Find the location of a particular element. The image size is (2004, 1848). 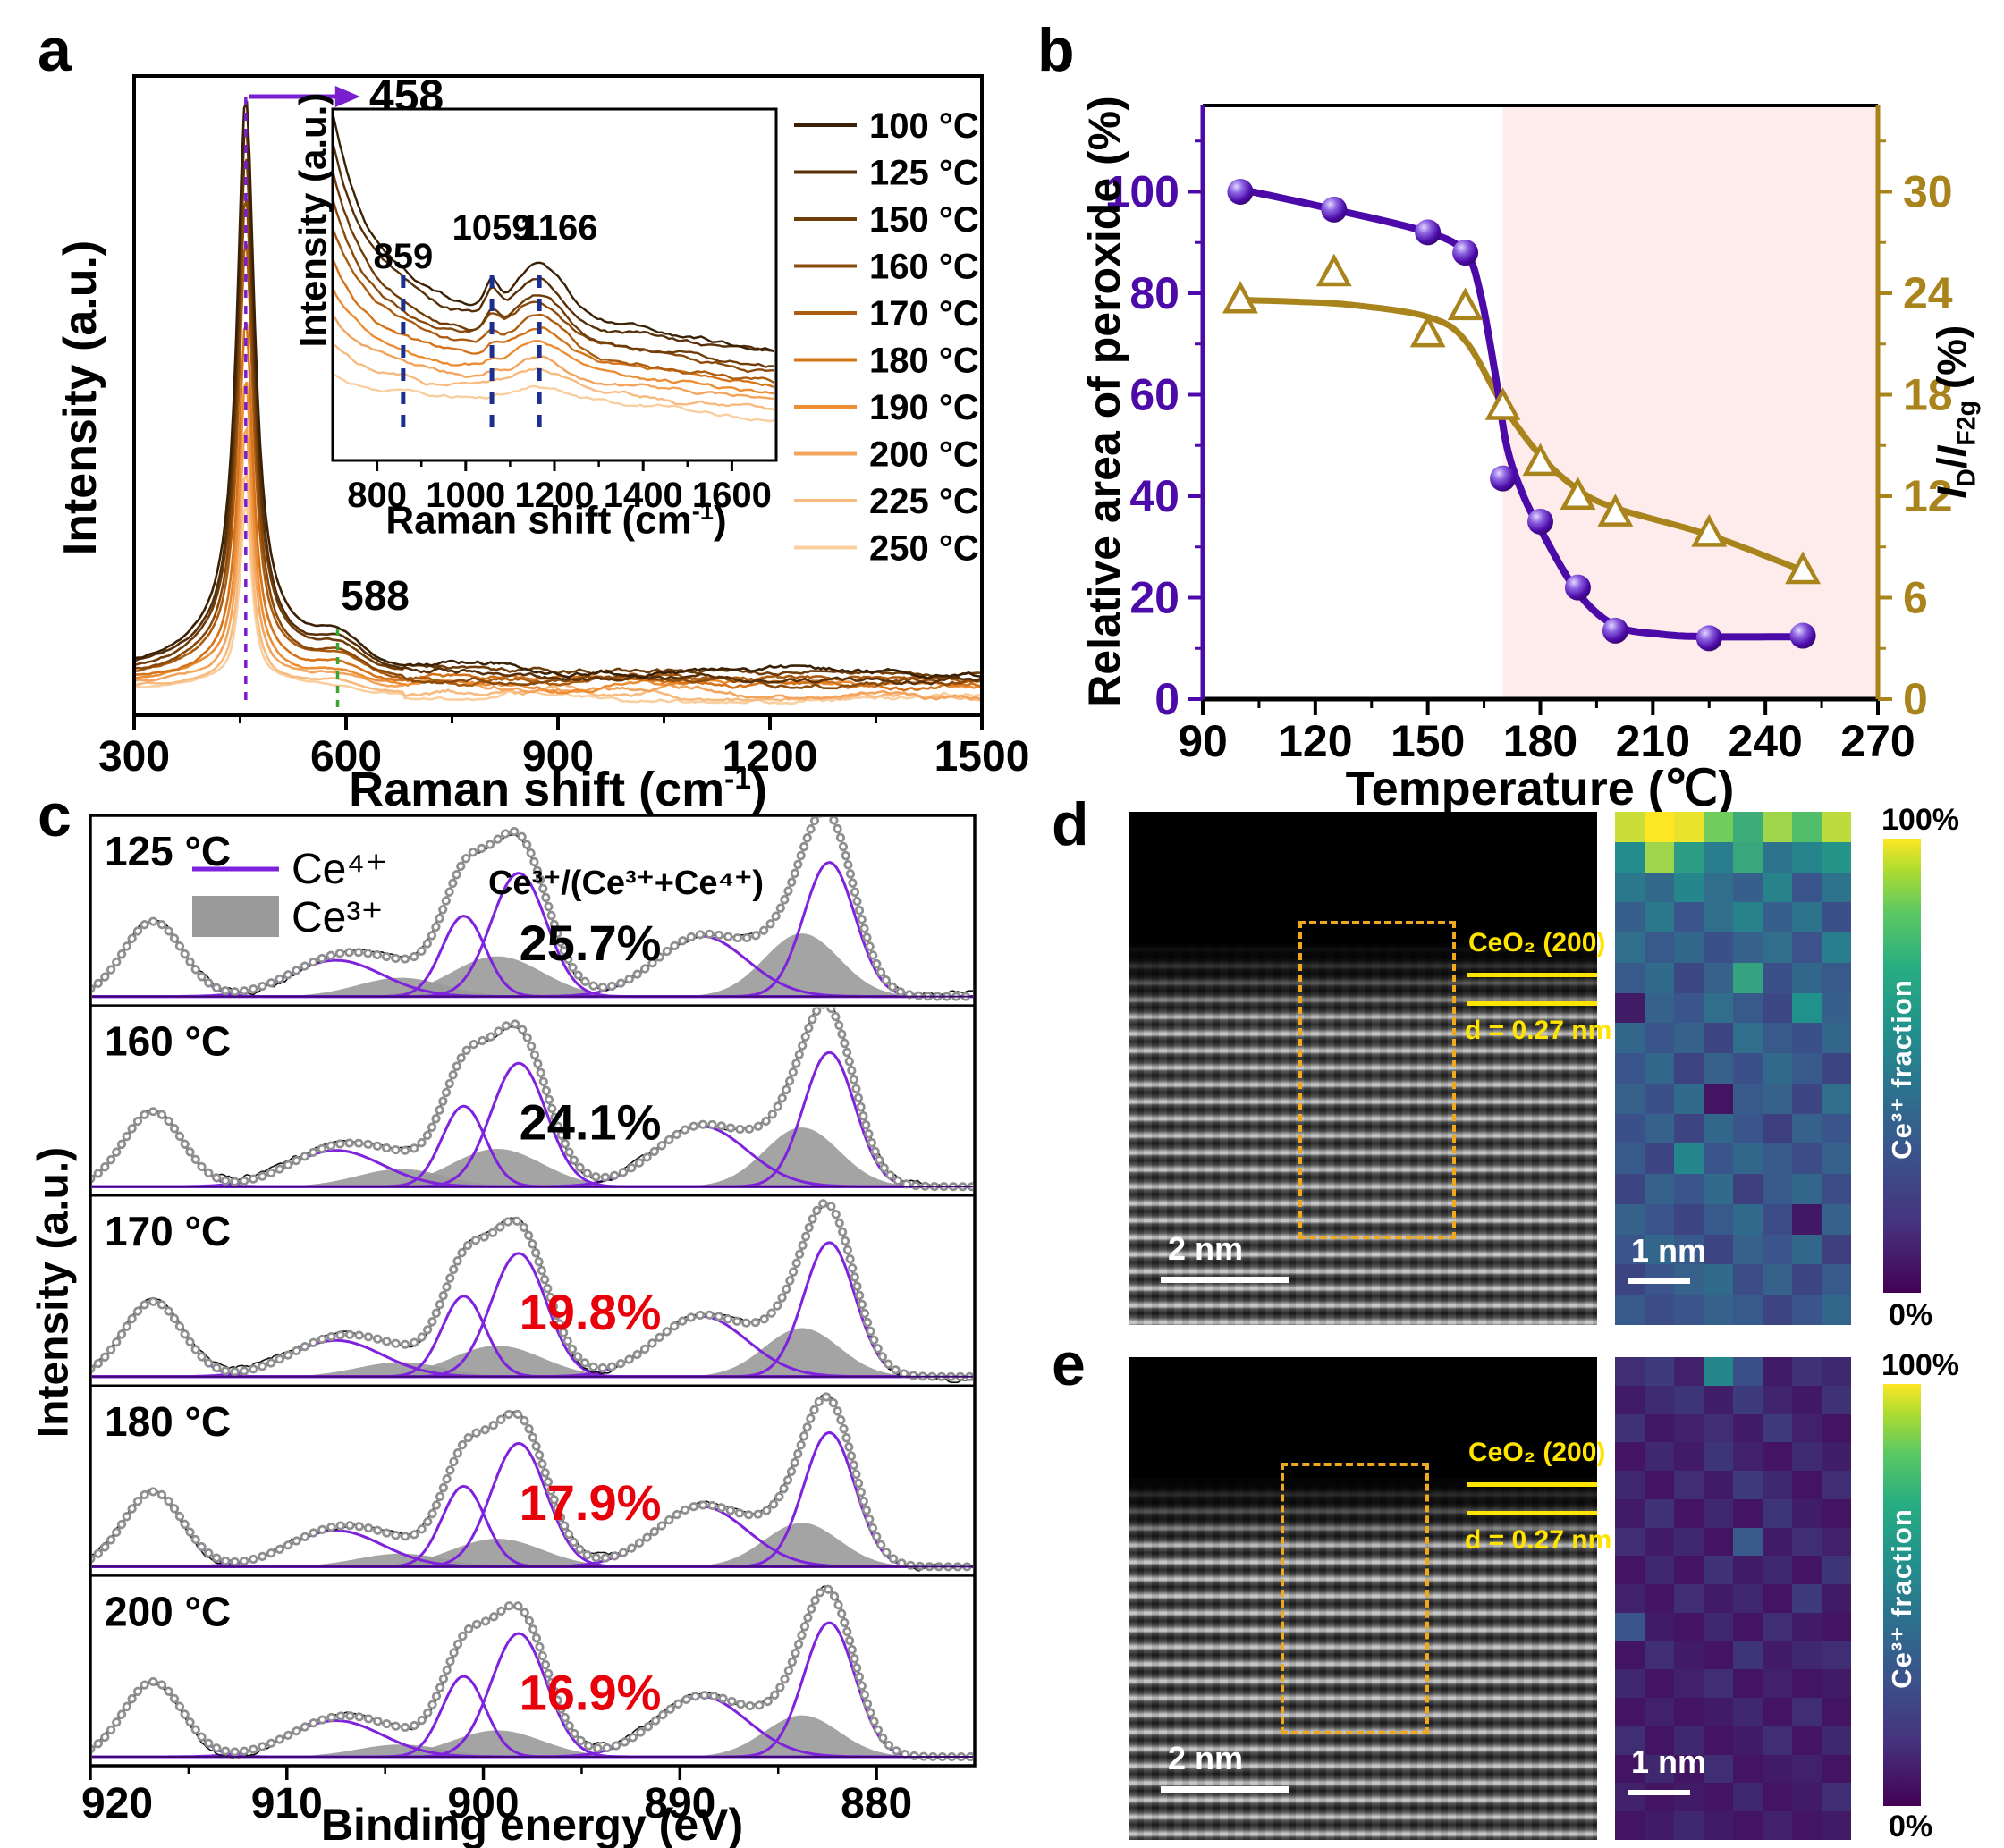

triangle-marker is located at coordinates (1465, 304).